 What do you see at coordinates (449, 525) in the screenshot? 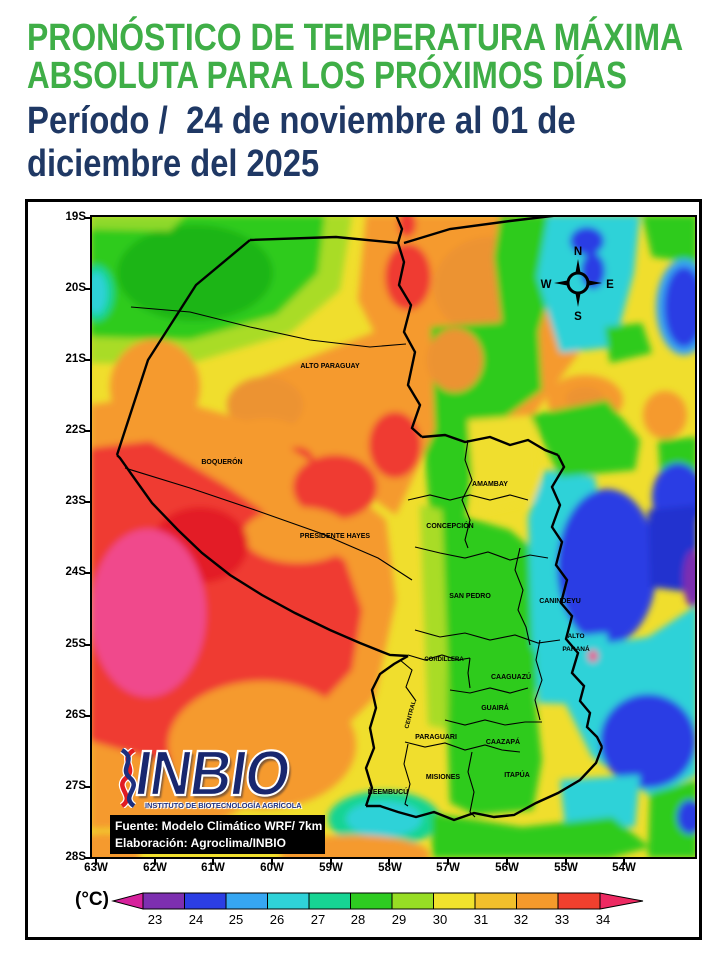
I see `svg-text: CONCEPCIÓN` at bounding box center [449, 525].